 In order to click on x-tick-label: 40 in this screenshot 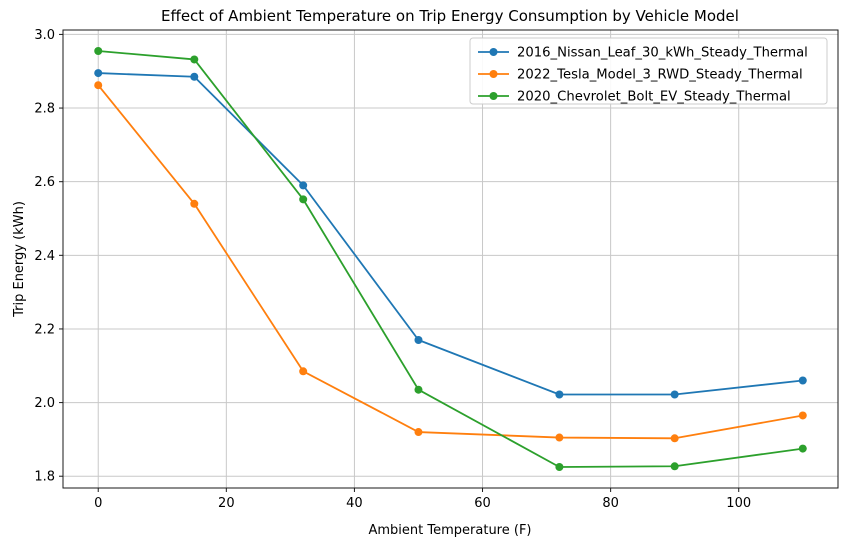, I will do `click(354, 503)`.